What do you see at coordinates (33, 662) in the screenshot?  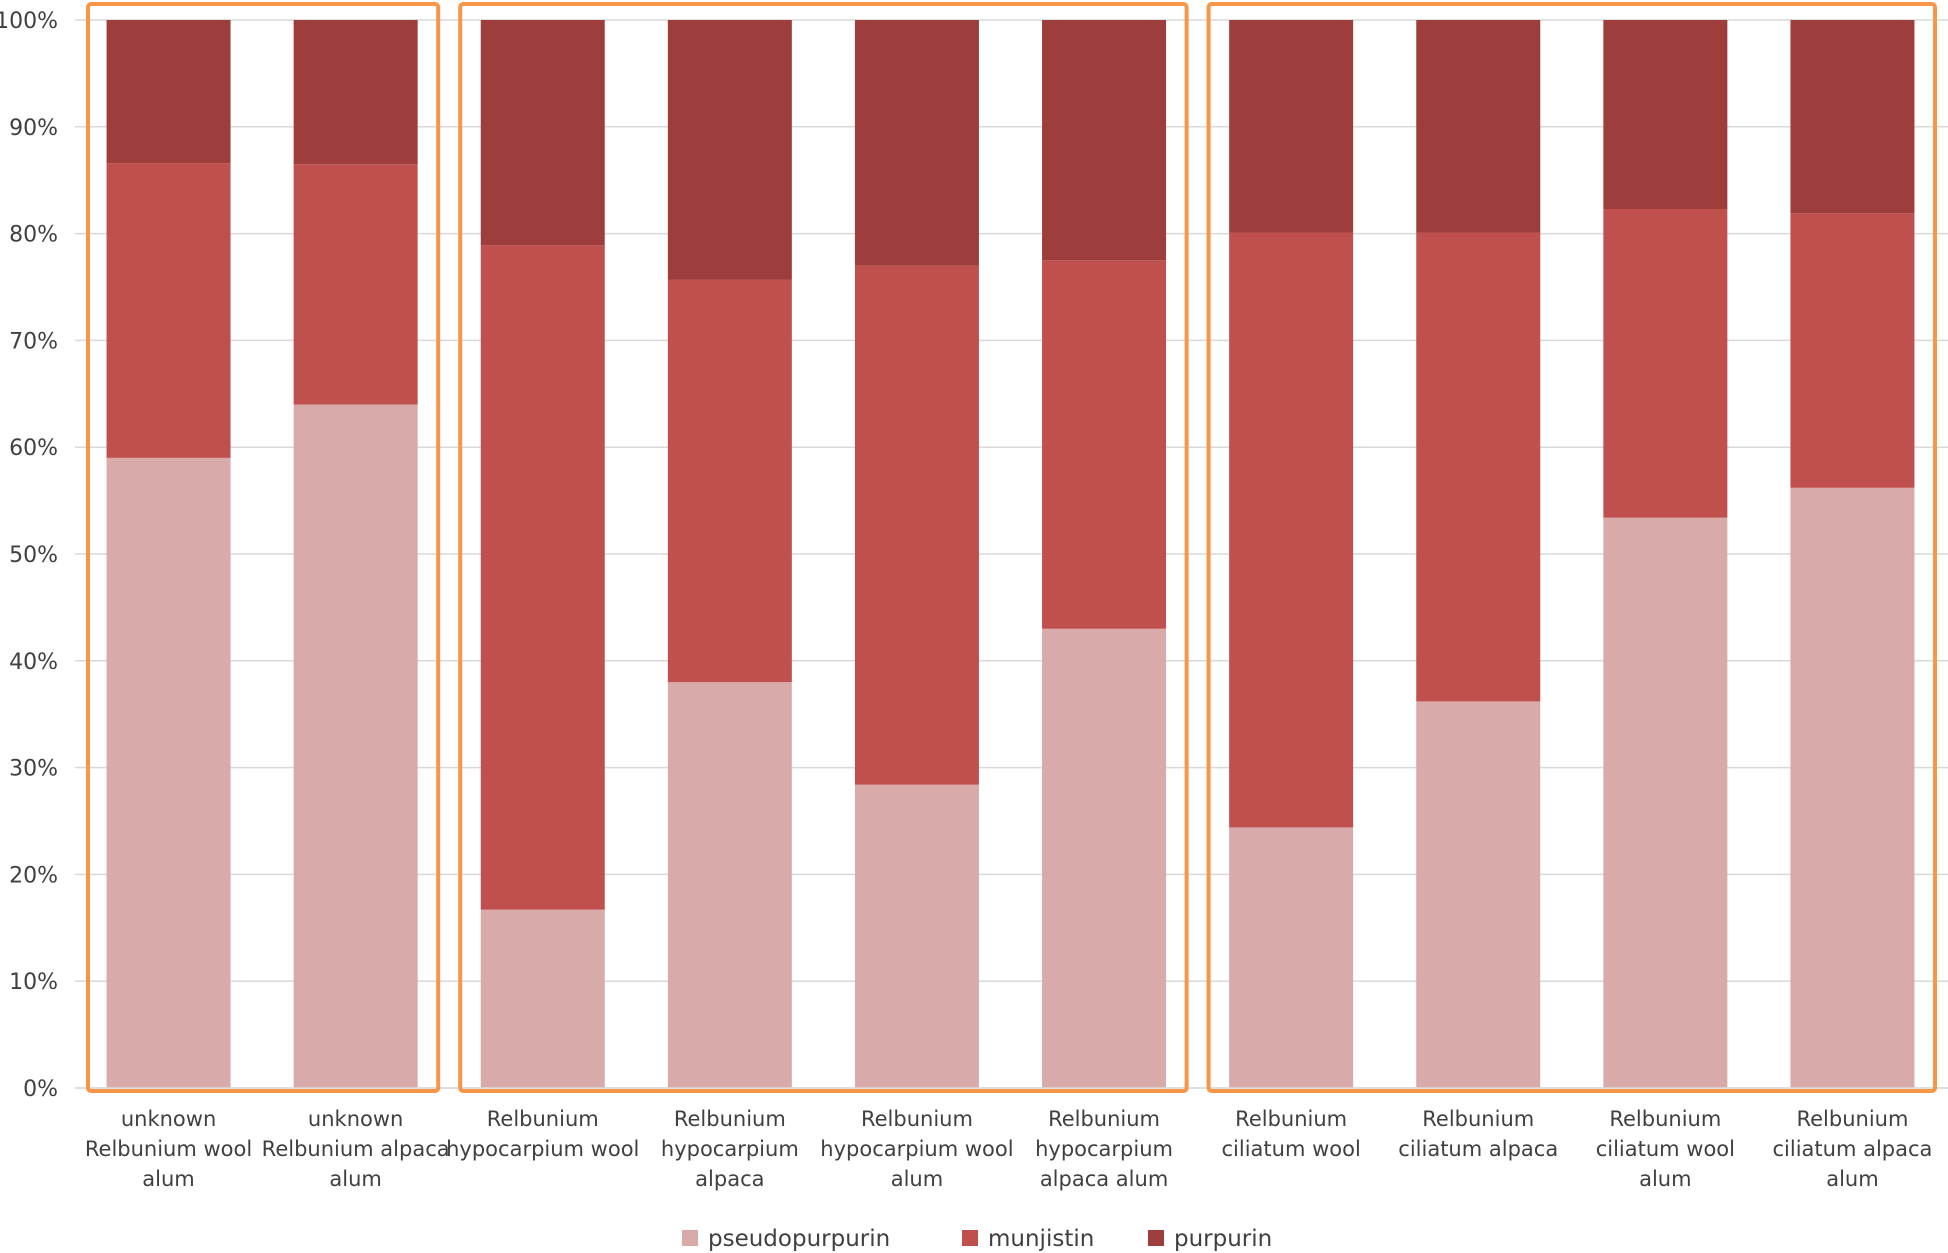 I see `y-tick-label: 40%` at bounding box center [33, 662].